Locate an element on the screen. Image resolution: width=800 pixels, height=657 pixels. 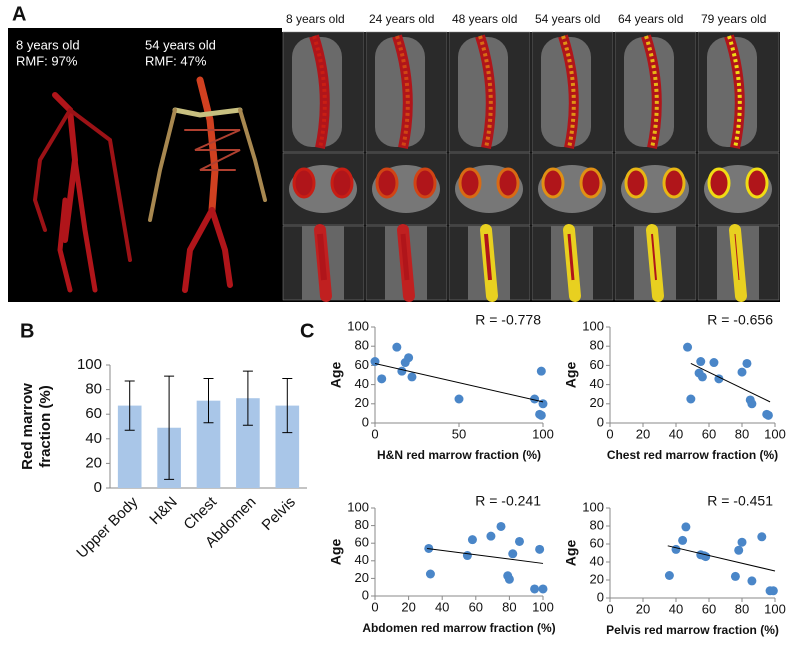
x-tick-label: 20 is located at coordinates (643, 608).